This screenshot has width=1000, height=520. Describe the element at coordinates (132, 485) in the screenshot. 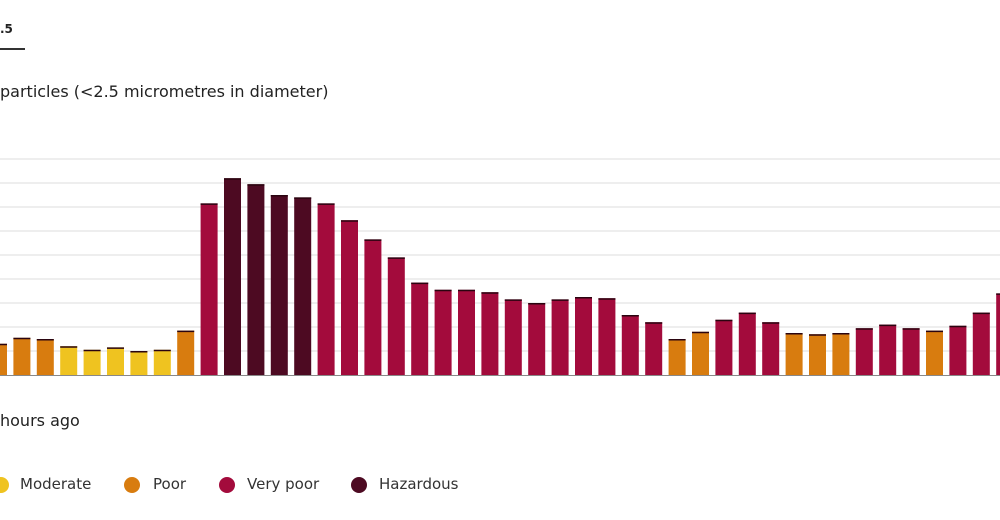

I see `legend-swatch-poor` at that location.